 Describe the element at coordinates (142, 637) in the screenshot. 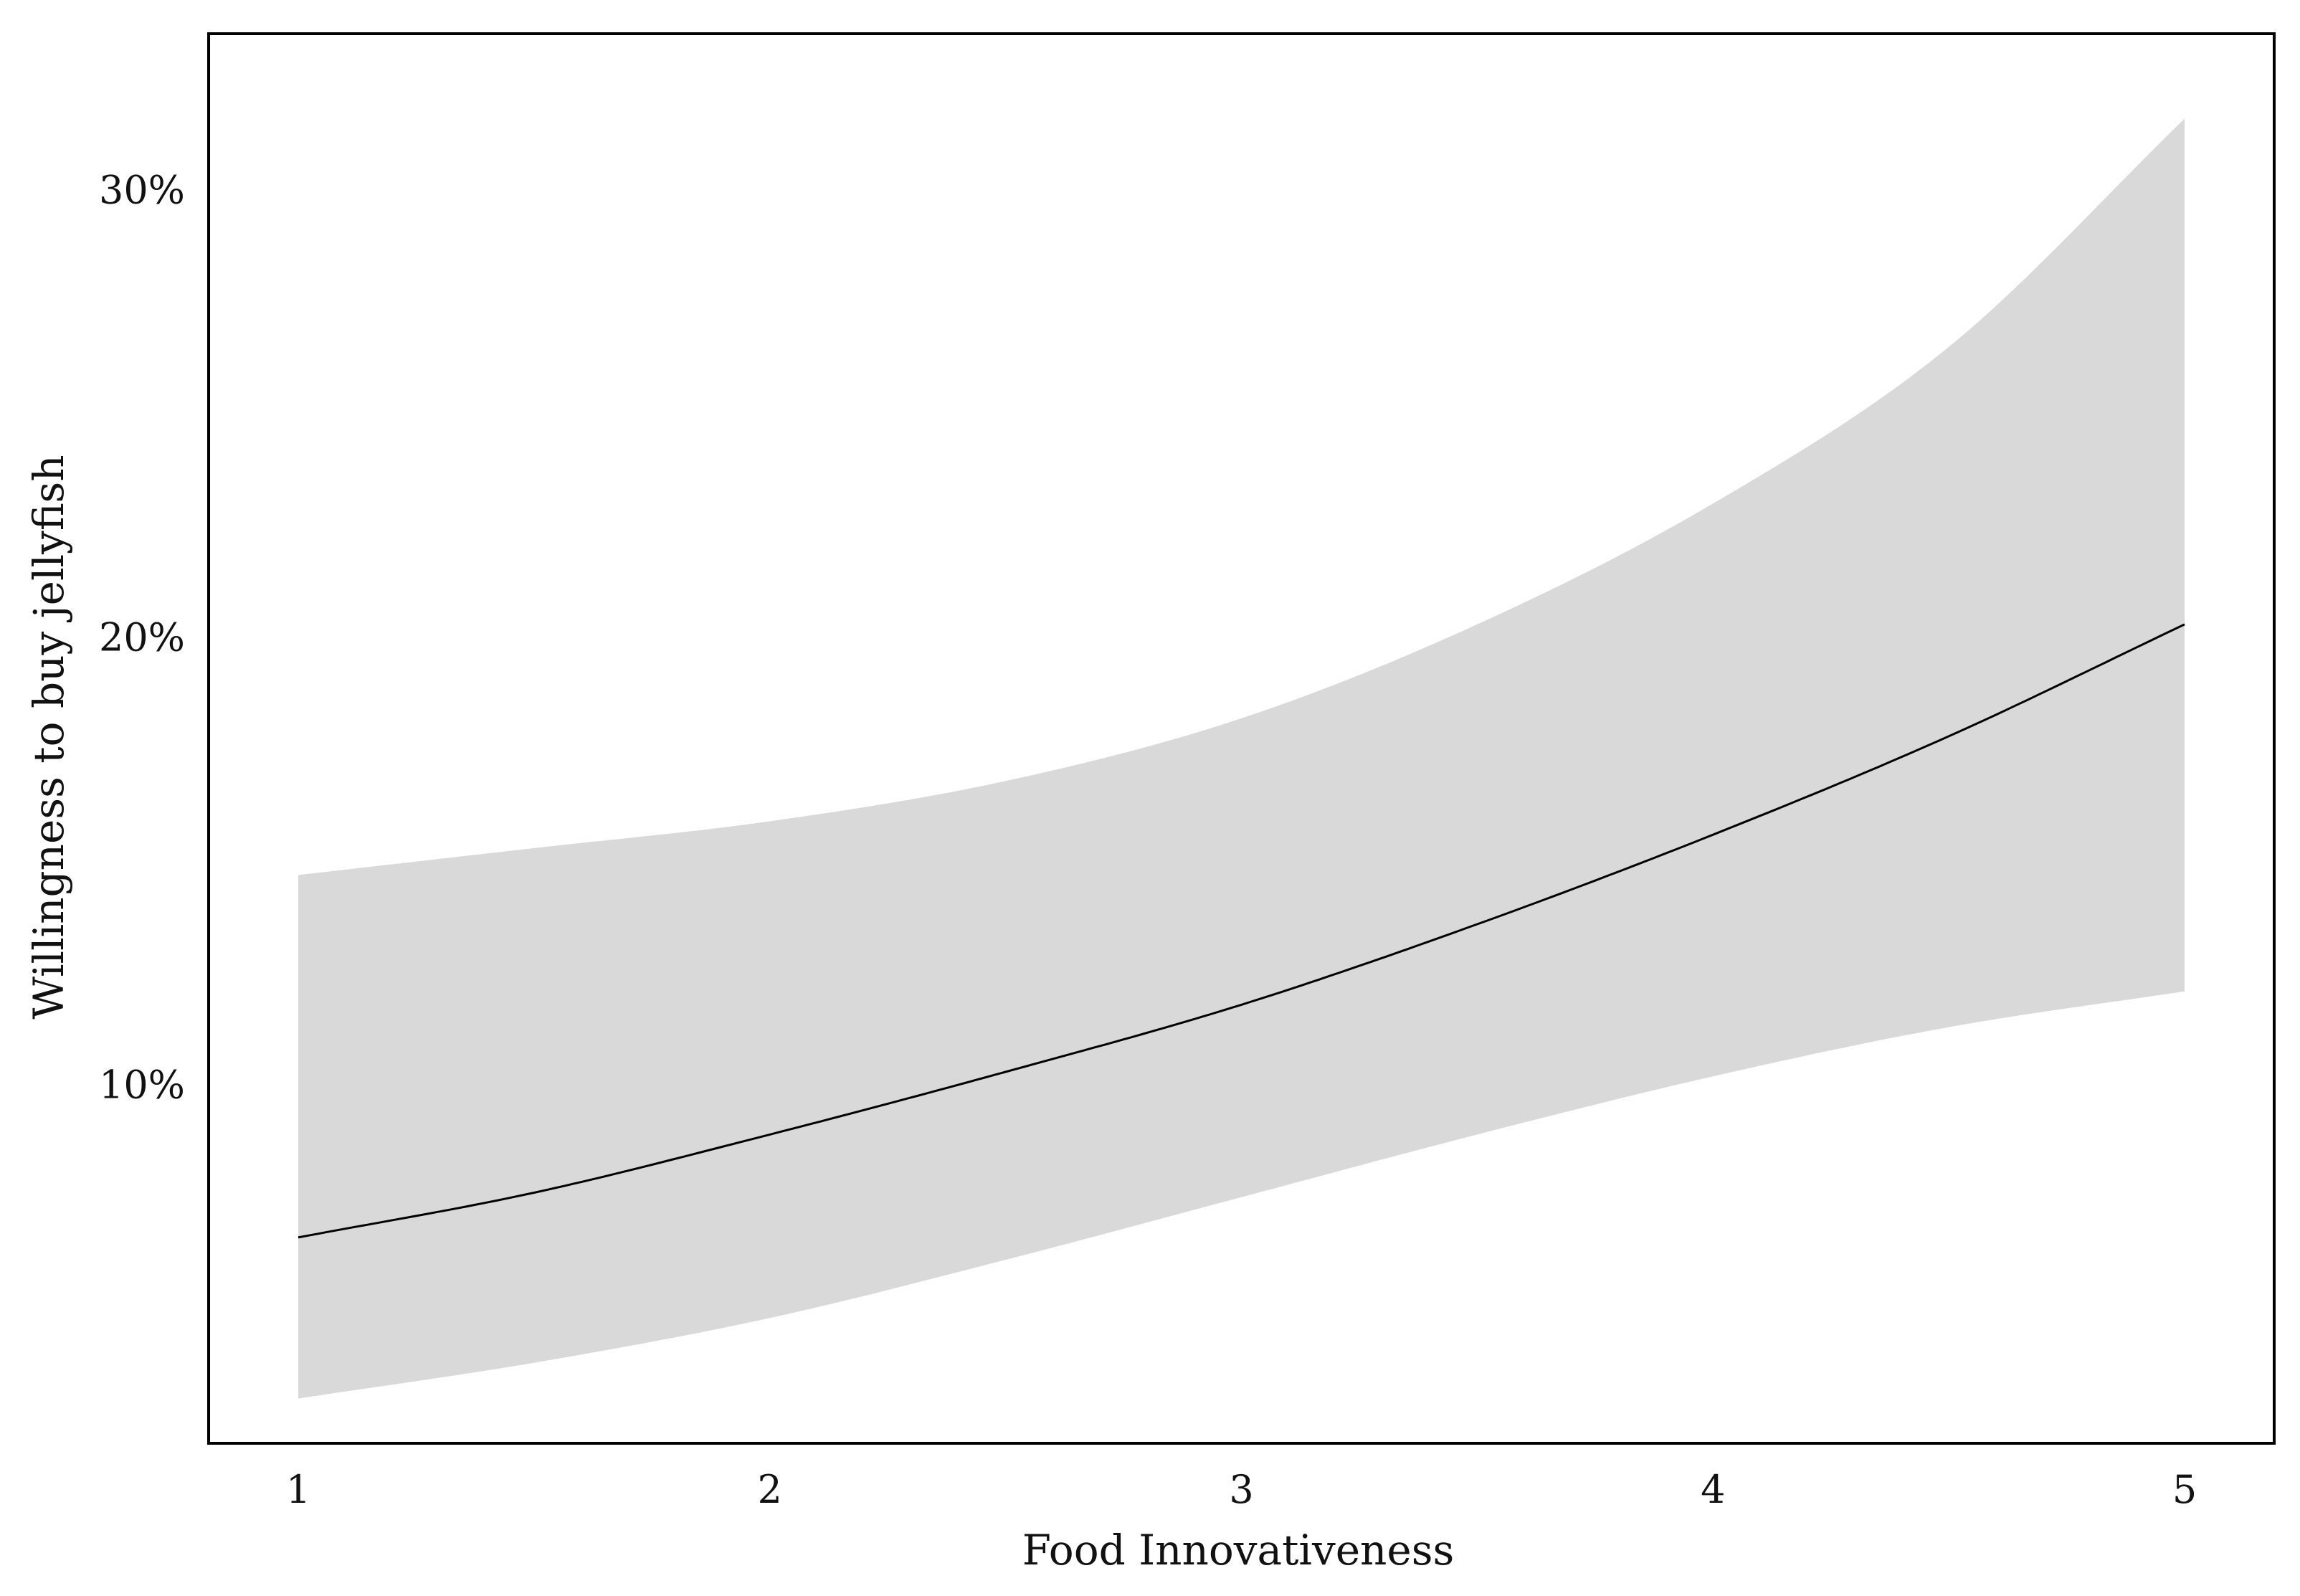

I see `y-tick-label: 20%` at that location.